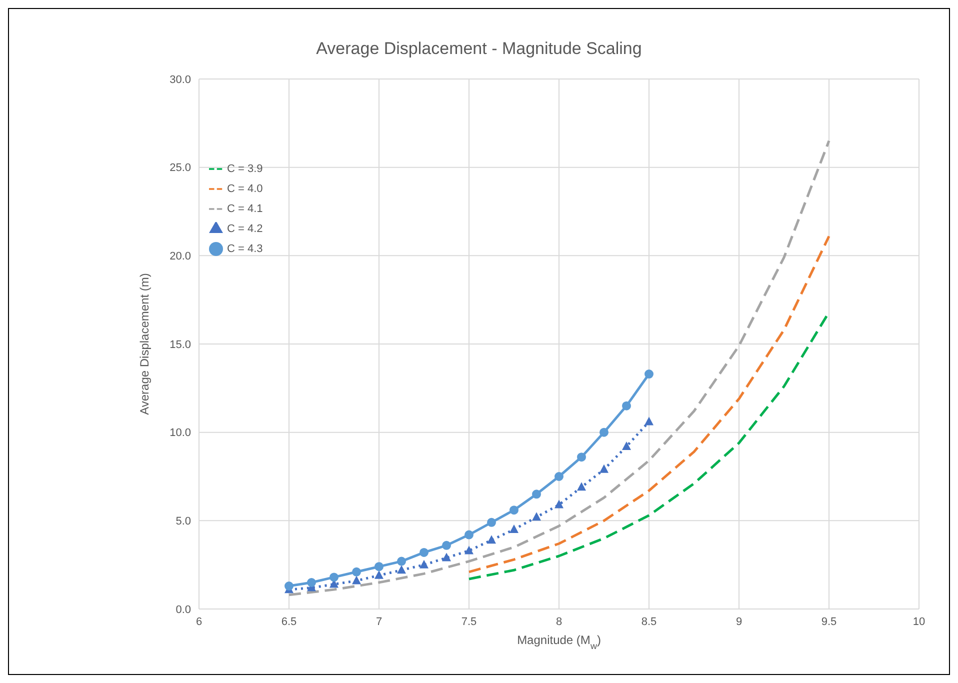 Image resolution: width=958 pixels, height=683 pixels. What do you see at coordinates (245, 189) in the screenshot?
I see `legend-label: C = 4.0` at bounding box center [245, 189].